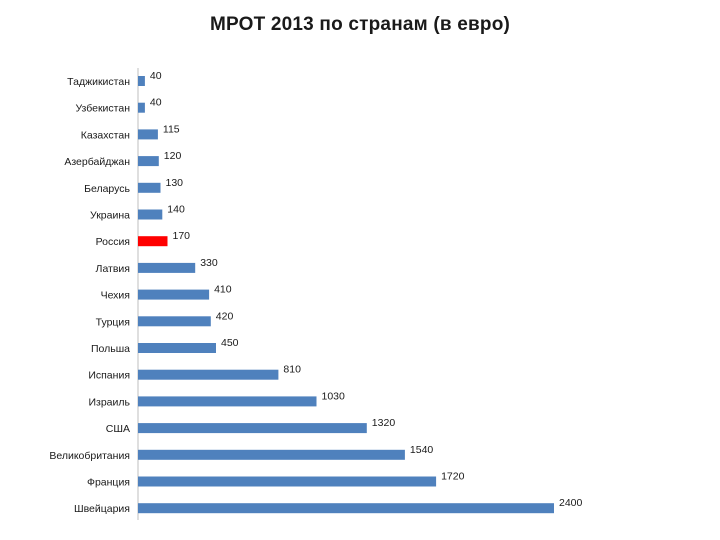 The image size is (720, 540). Describe the element at coordinates (115, 296) in the screenshot. I see `category-label: Чехия` at that location.